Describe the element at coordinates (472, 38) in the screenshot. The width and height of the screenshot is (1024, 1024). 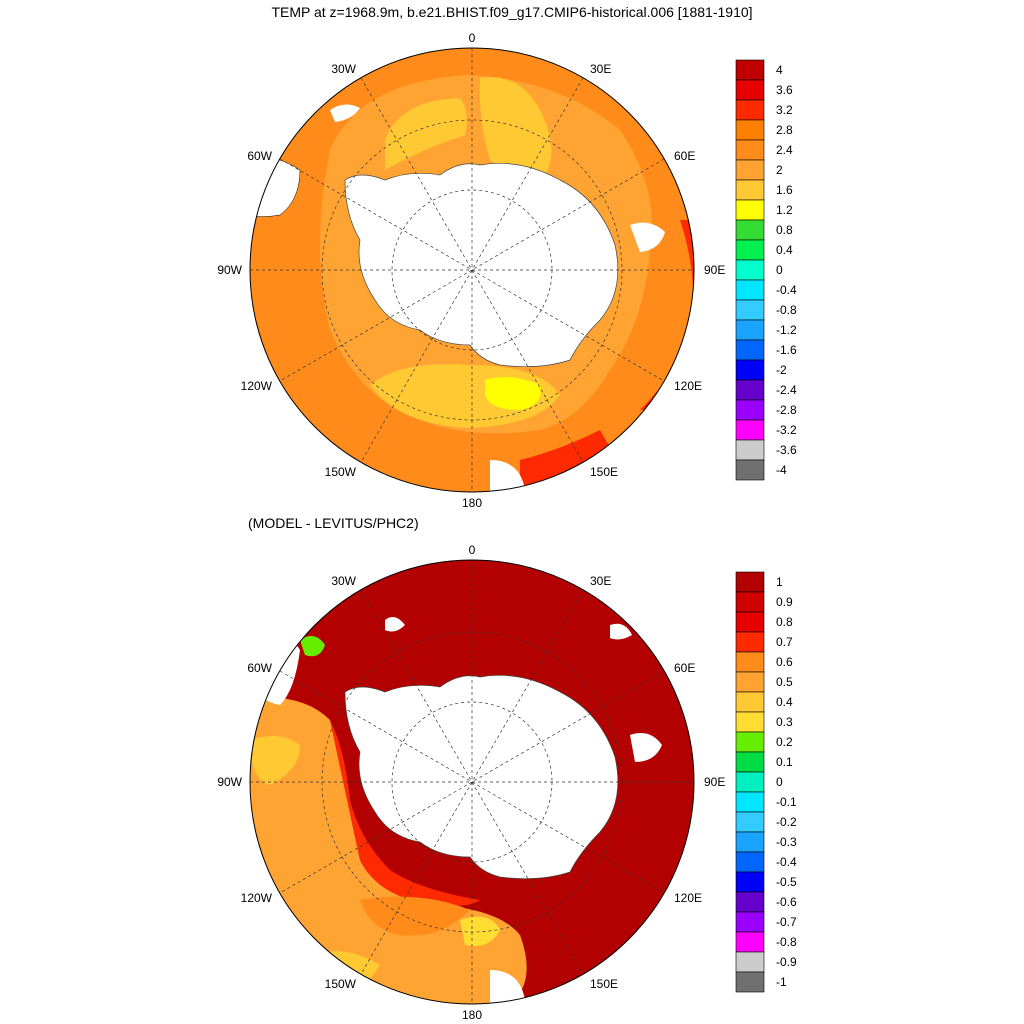
I see `lon-label-0: 0` at that location.